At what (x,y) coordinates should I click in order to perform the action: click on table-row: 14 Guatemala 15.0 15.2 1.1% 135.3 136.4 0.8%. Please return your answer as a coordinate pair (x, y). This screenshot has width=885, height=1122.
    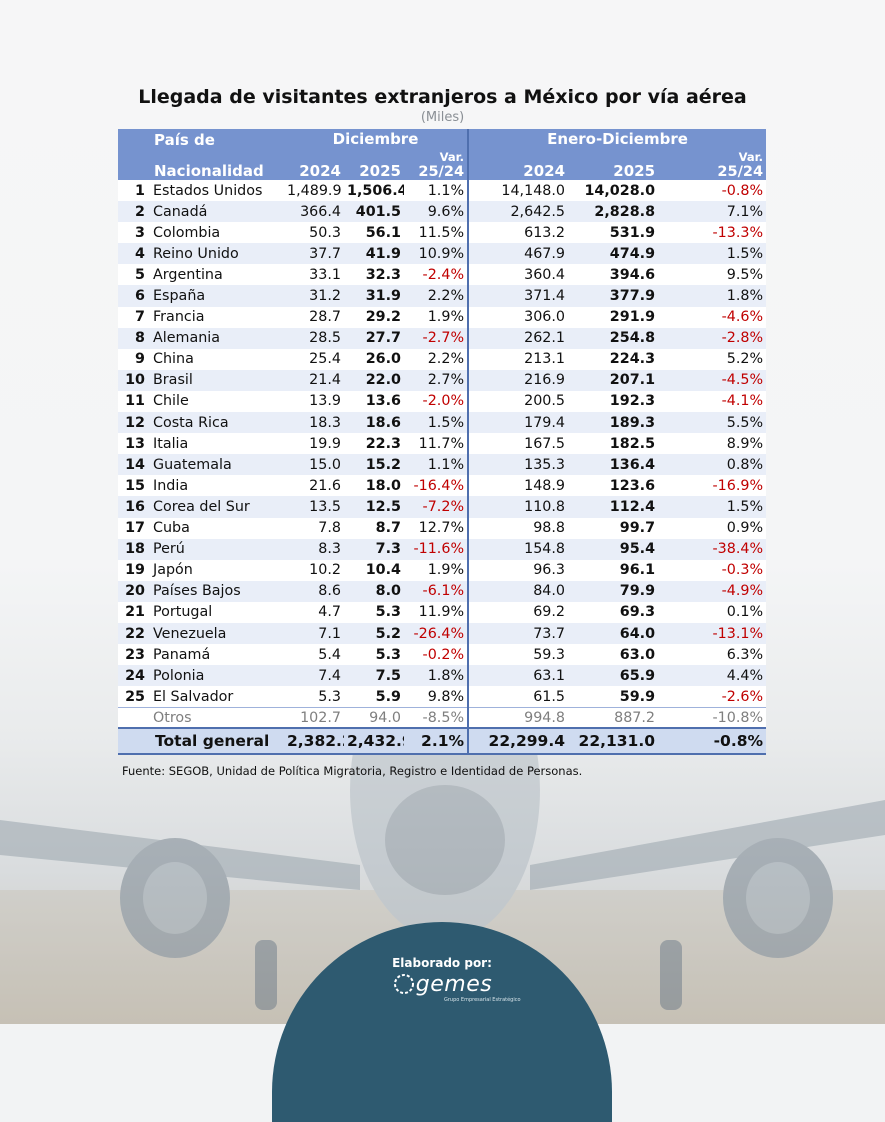
    Looking at the image, I should click on (442, 465).